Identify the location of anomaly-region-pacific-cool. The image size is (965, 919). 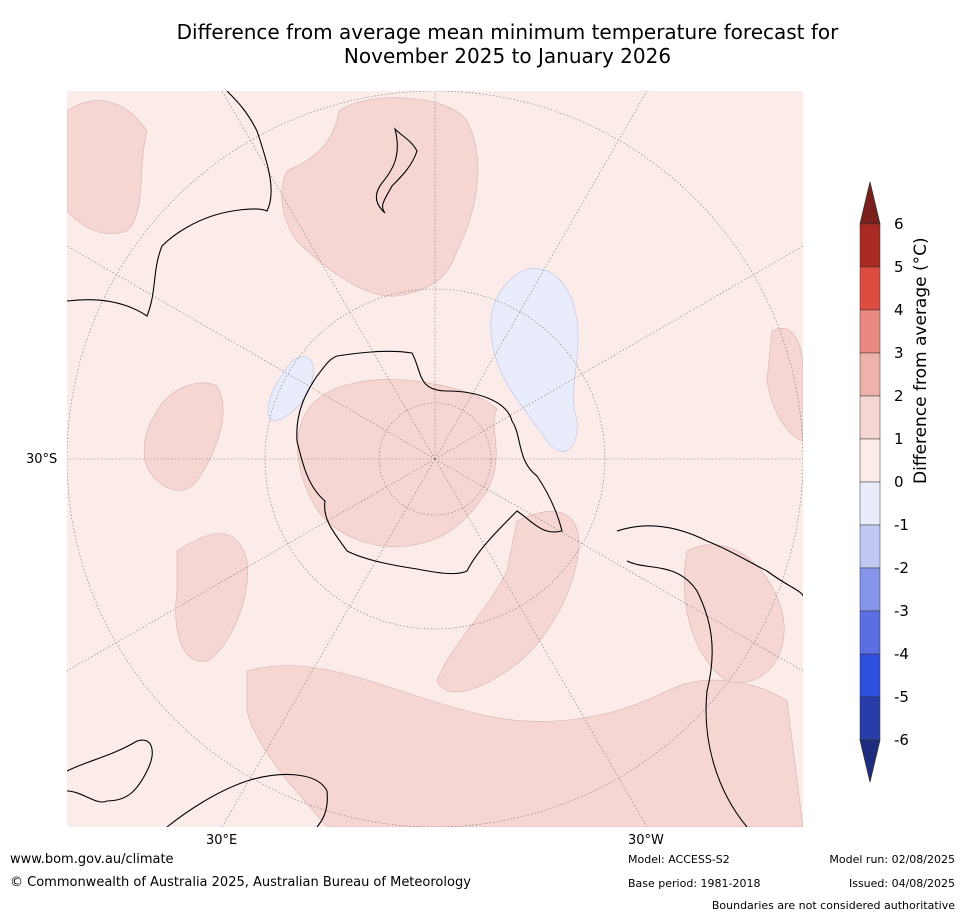
(534, 360).